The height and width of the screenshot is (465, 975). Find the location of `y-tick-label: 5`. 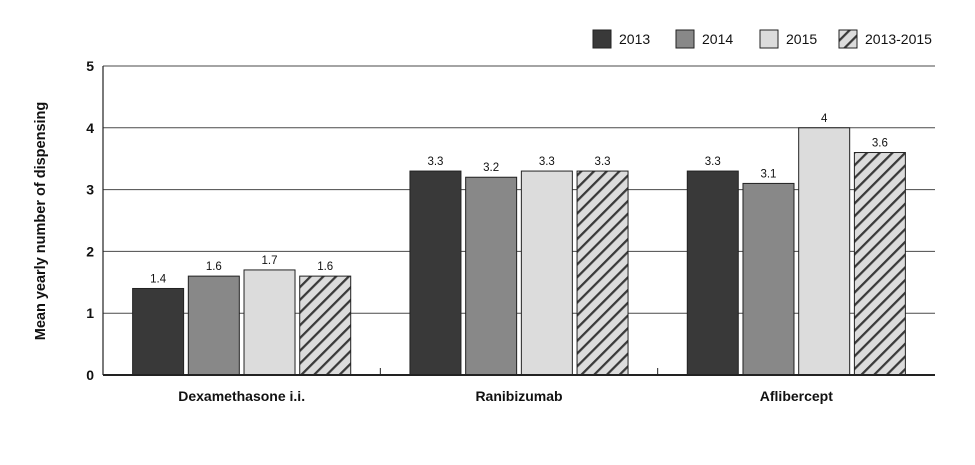

y-tick-label: 5 is located at coordinates (90, 66).